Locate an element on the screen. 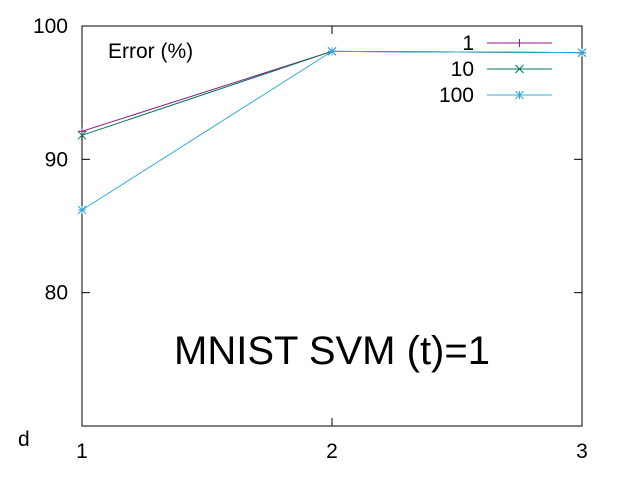 This screenshot has height=480, width=640. y-axis-title: Error (%) is located at coordinates (150, 51).